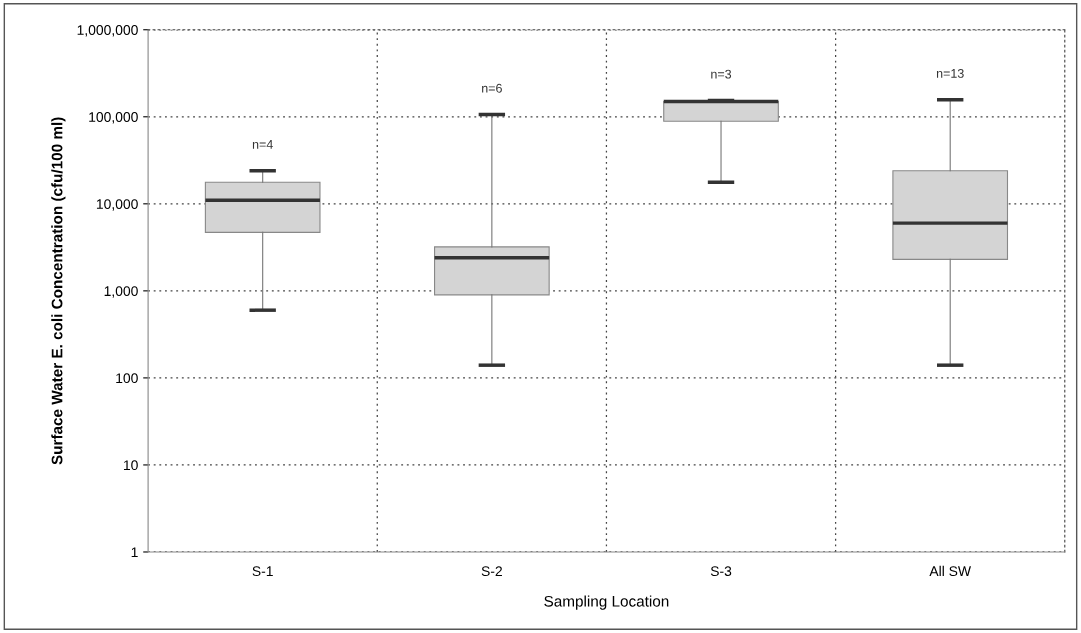  I want to click on y-tick-label: 1,000, so click(121, 292).